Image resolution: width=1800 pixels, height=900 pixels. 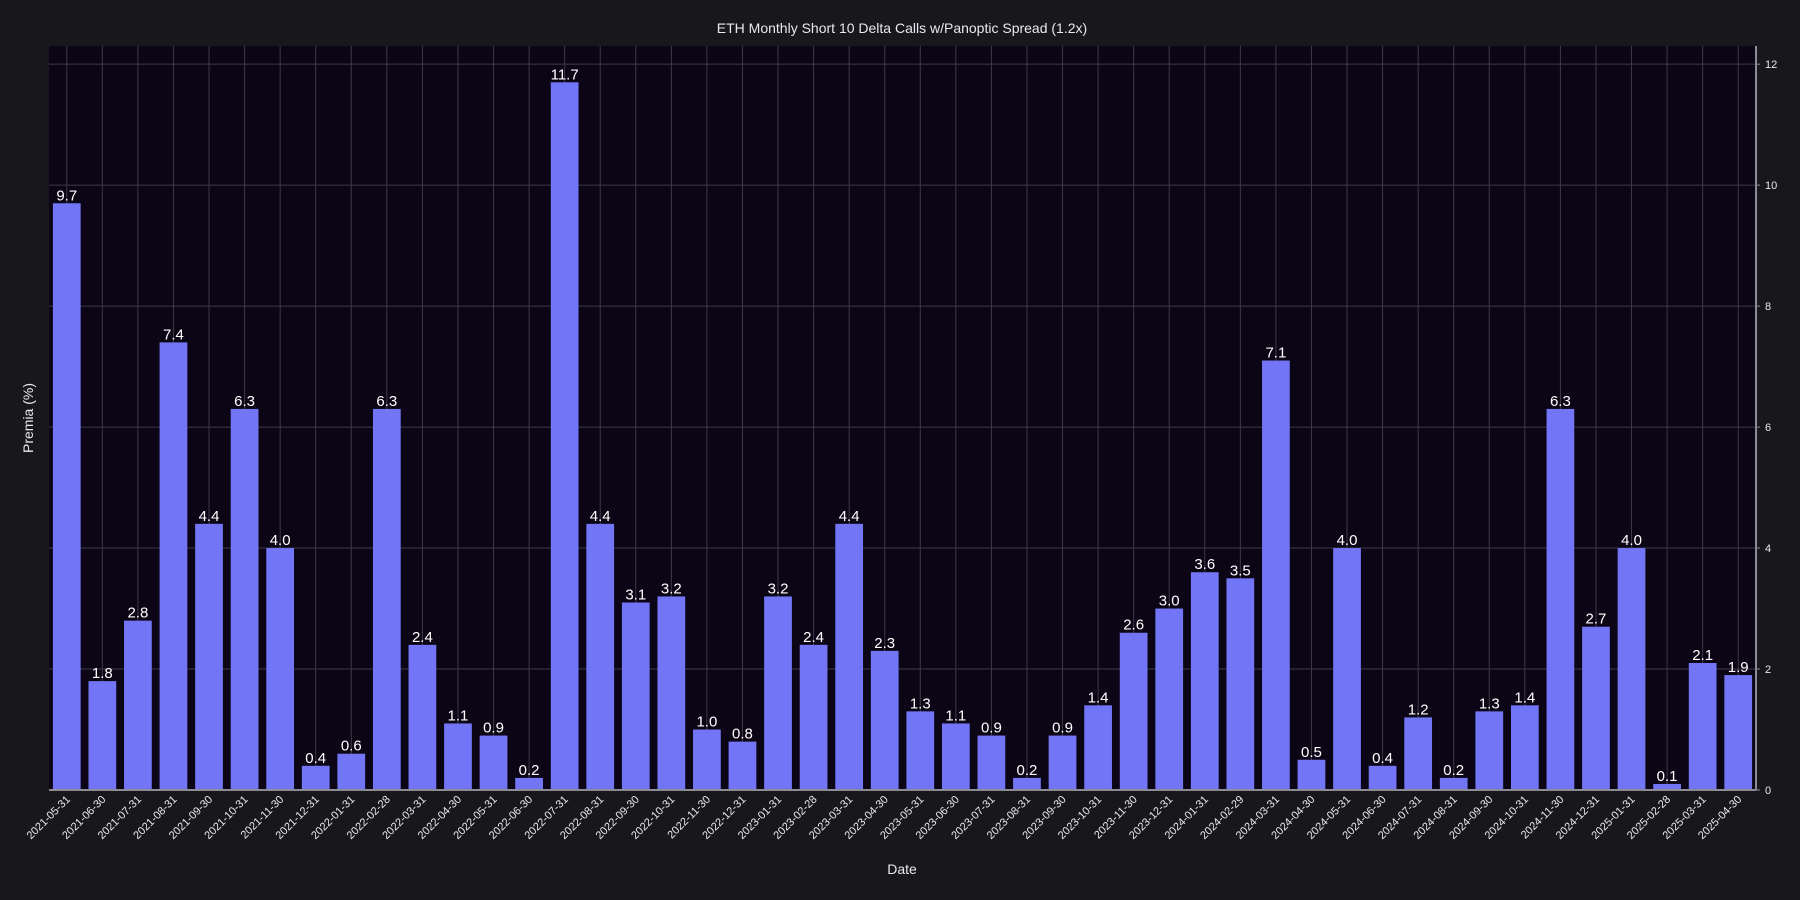 I want to click on data-label: 1.3, so click(x=1489, y=703).